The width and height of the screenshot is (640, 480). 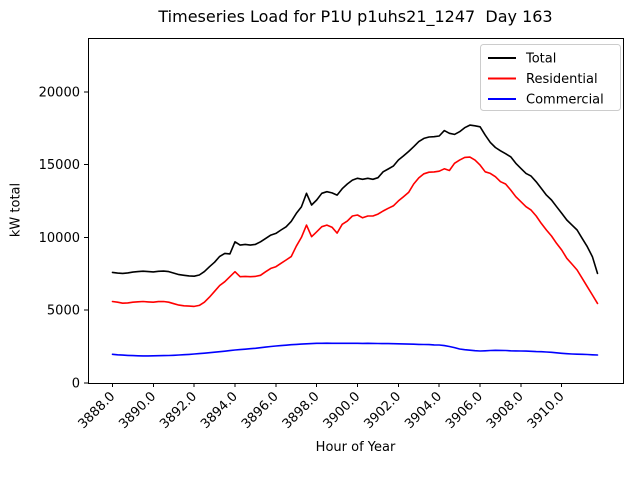 What do you see at coordinates (59, 92) in the screenshot?
I see `y-tick-label: 20000` at bounding box center [59, 92].